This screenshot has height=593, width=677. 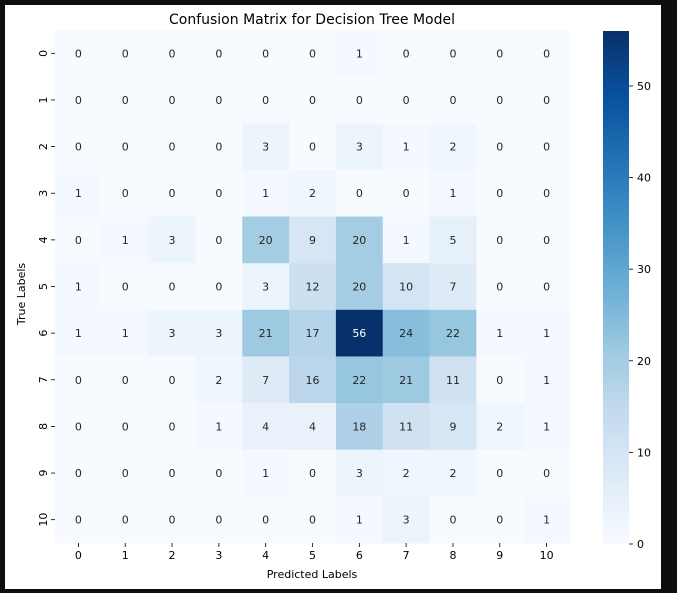 What do you see at coordinates (314, 552) in the screenshot?
I see `x-axis-ticks: 0 1 2 3 4 5 6 7 8 9 10` at bounding box center [314, 552].